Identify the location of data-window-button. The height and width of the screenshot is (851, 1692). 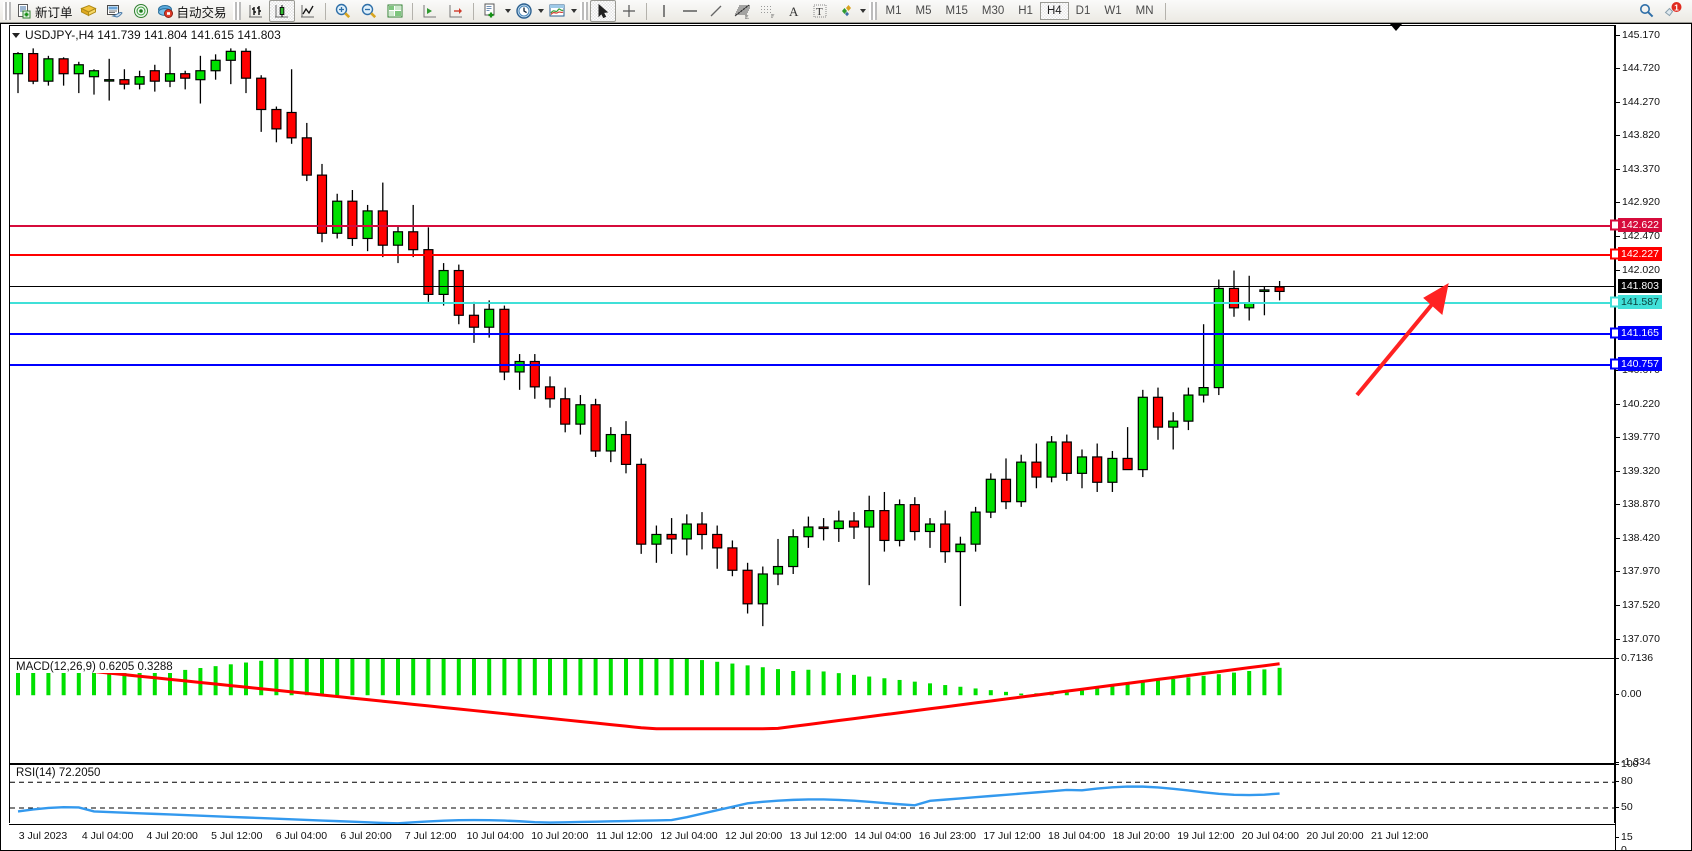
(395, 11).